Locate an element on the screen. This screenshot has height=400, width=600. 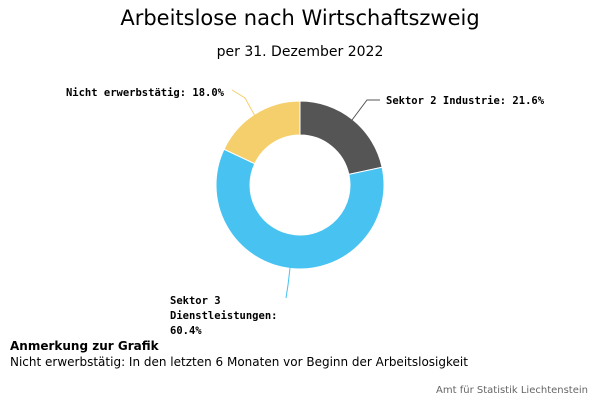
data-label: Sektor 3 is located at coordinates (195, 301).